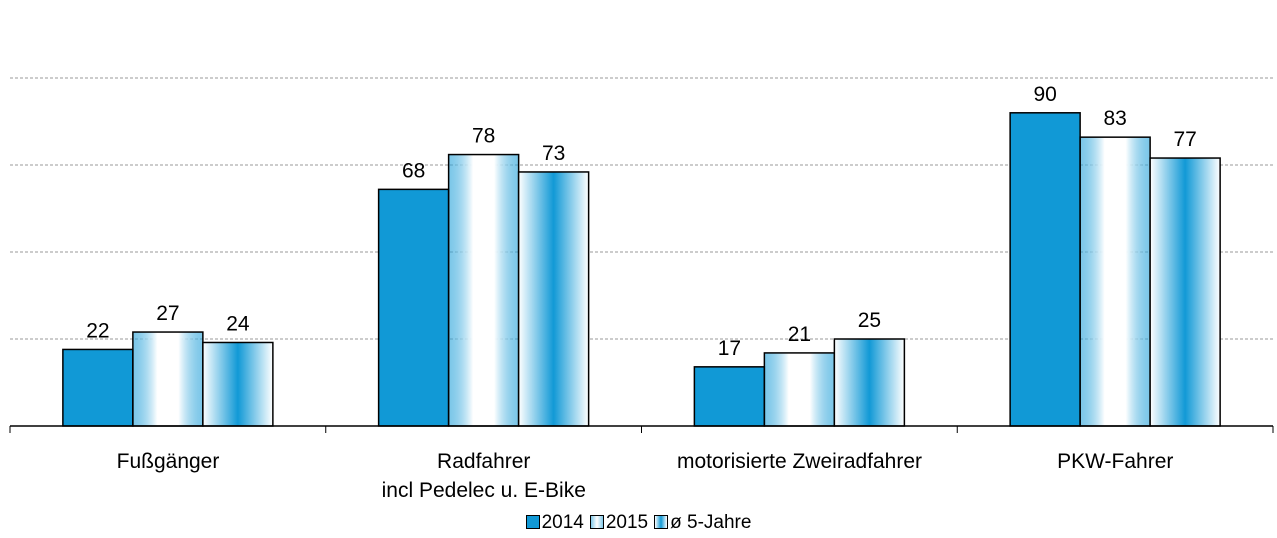 The width and height of the screenshot is (1277, 538). Describe the element at coordinates (562, 522) in the screenshot. I see `legend-label: 2014` at that location.